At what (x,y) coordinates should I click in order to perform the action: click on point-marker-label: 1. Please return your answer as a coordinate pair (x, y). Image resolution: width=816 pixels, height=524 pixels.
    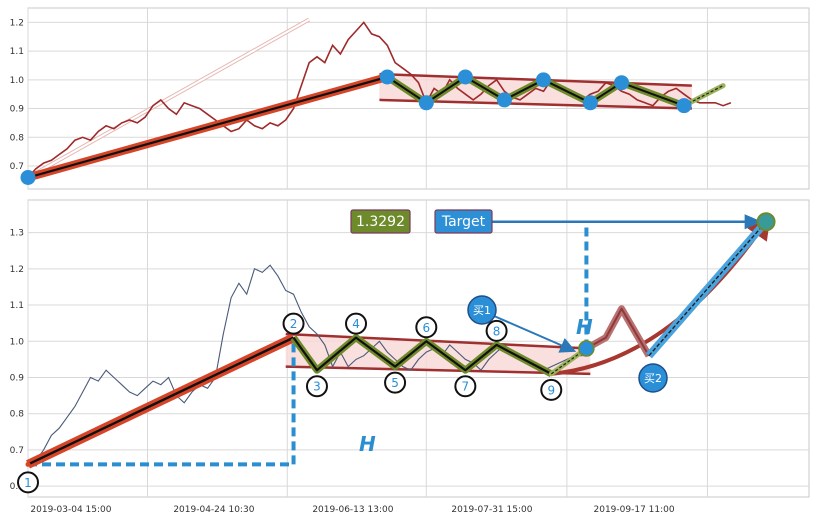
    Looking at the image, I should click on (28, 483).